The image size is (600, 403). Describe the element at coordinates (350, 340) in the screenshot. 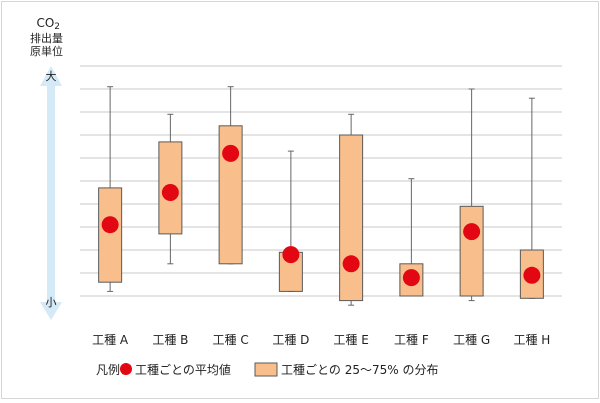

I see `x-tick-label: 工種 E` at that location.